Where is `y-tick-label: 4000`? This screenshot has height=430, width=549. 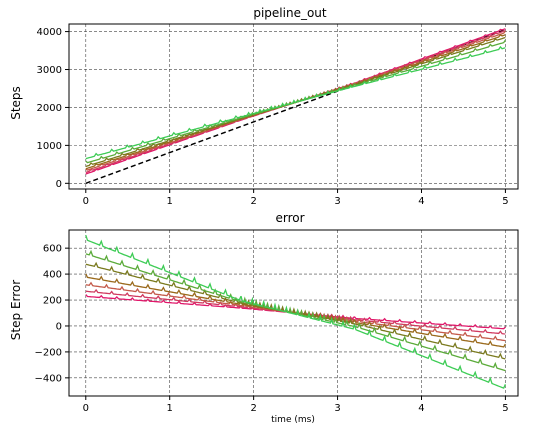
y-tick-label: 4000 is located at coordinates (49, 32).